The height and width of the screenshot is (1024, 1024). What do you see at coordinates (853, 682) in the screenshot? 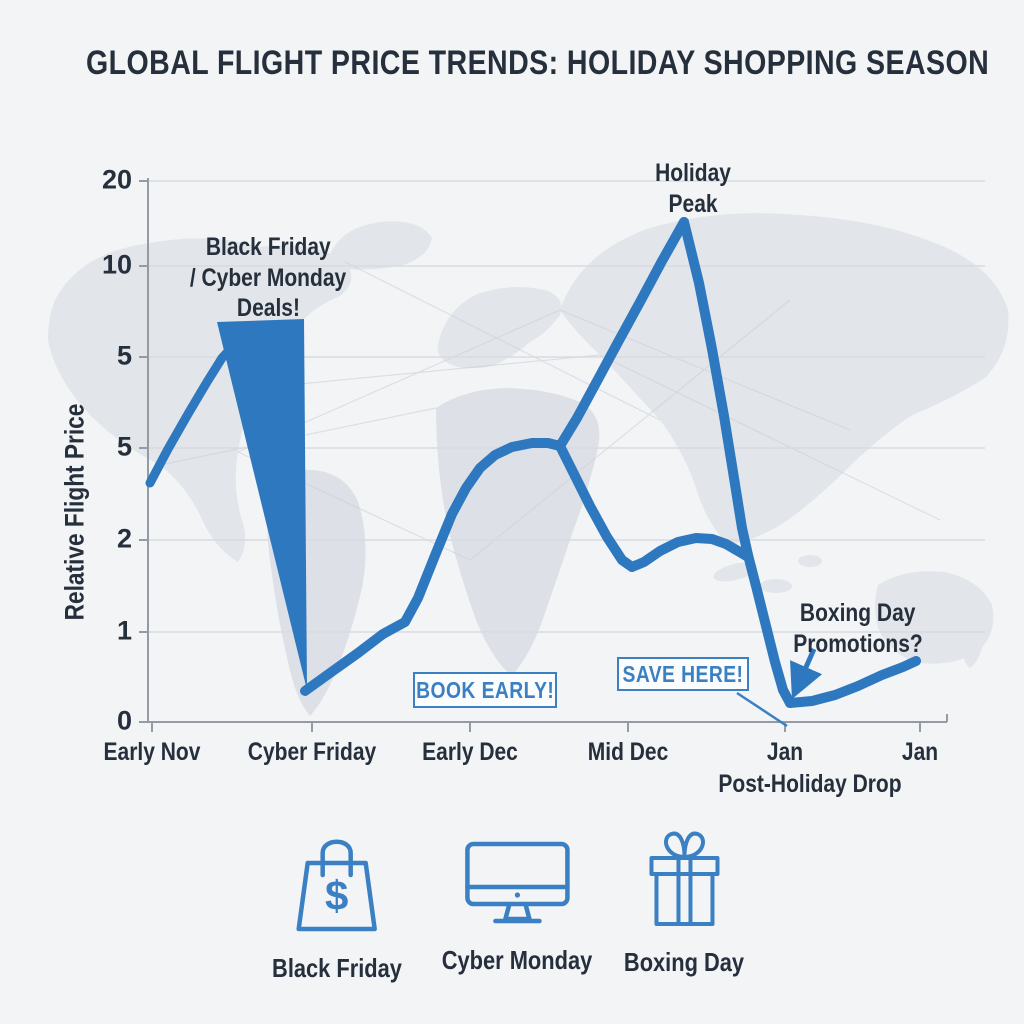
I see `price-line-tail-rise` at bounding box center [853, 682].